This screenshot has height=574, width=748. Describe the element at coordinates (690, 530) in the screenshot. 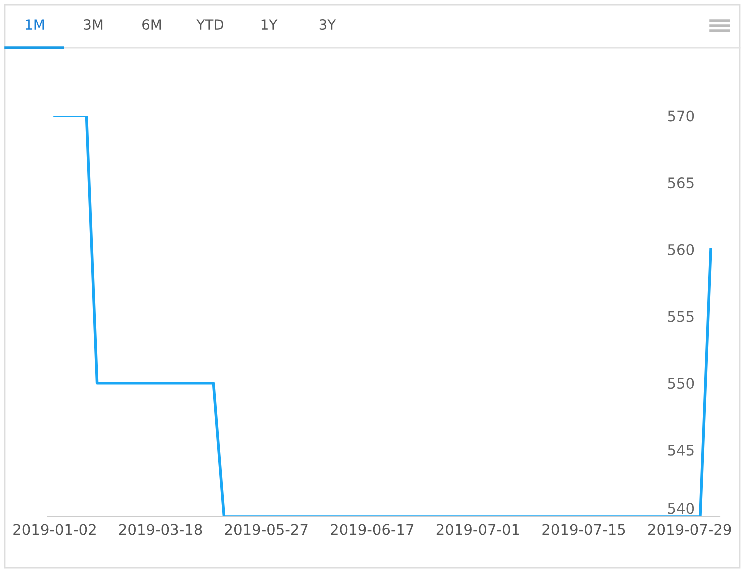

I see `x-tick-label: 2019-07-29` at that location.